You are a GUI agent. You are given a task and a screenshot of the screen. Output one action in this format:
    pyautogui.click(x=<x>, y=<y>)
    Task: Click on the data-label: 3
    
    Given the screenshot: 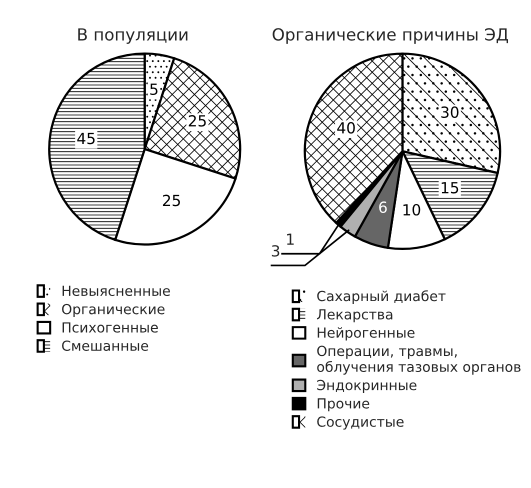 What is the action you would take?
    pyautogui.click(x=276, y=251)
    